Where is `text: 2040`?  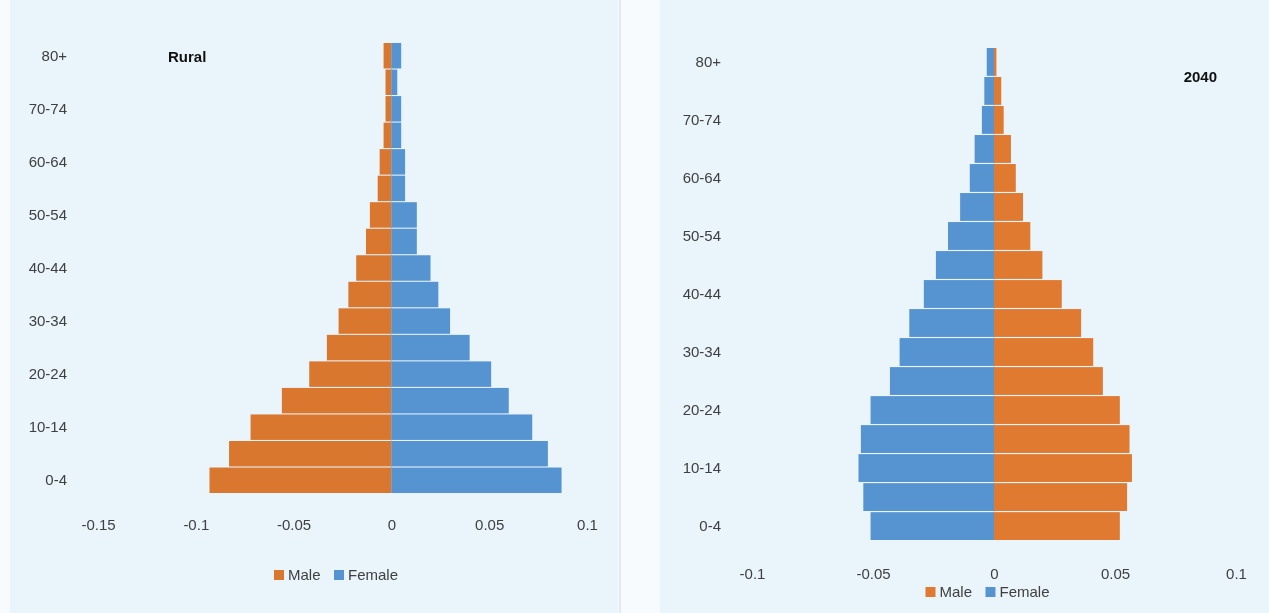
text: 2040 is located at coordinates (1200, 76).